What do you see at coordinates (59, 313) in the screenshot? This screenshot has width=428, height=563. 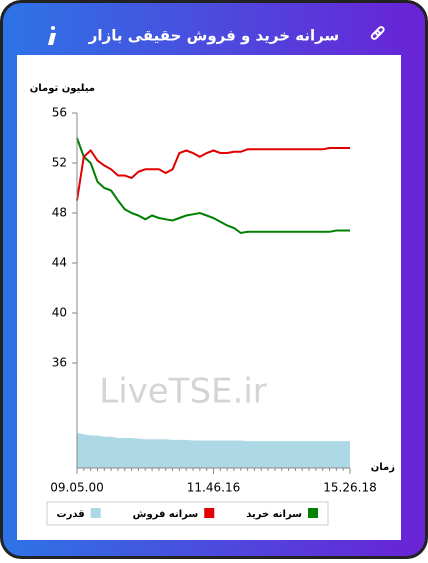 I see `y-tick-label: 40` at bounding box center [59, 313].